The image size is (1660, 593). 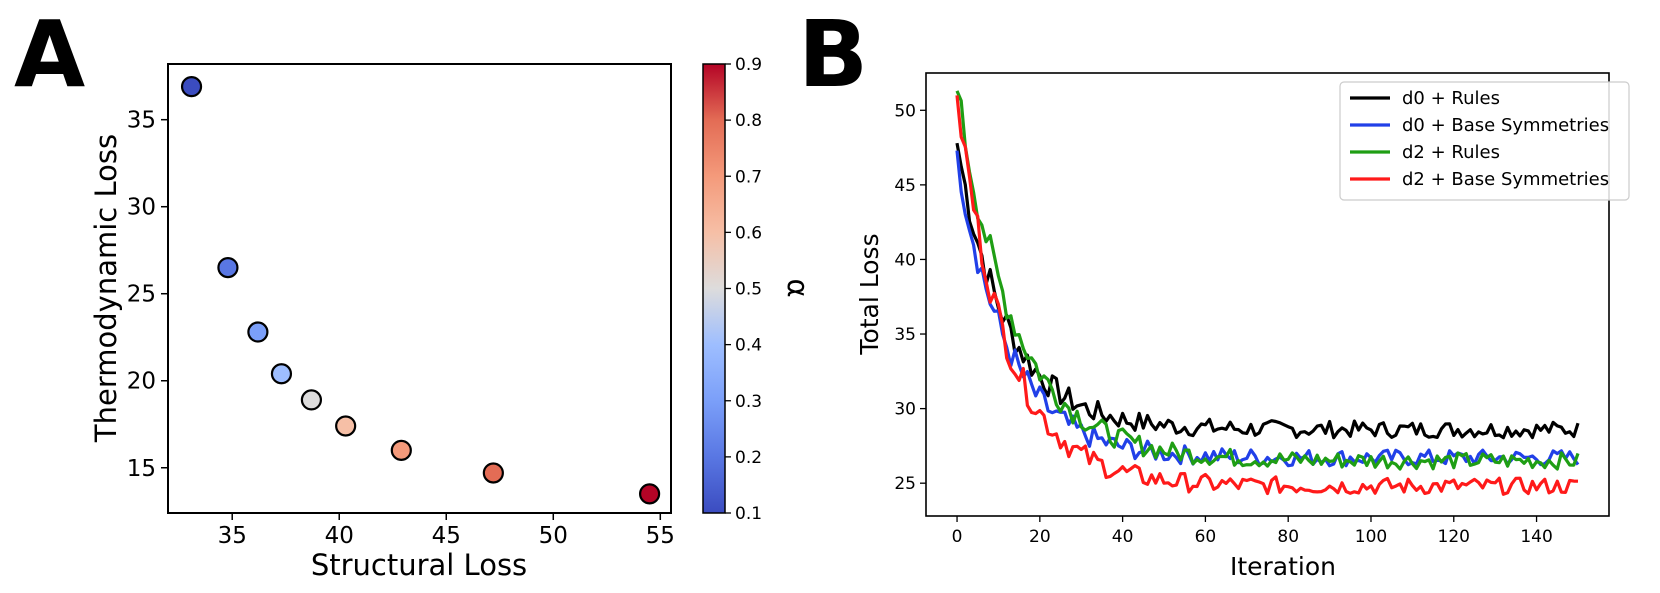 I want to click on panel-a-y-tick-label: 15, so click(x=141, y=469).